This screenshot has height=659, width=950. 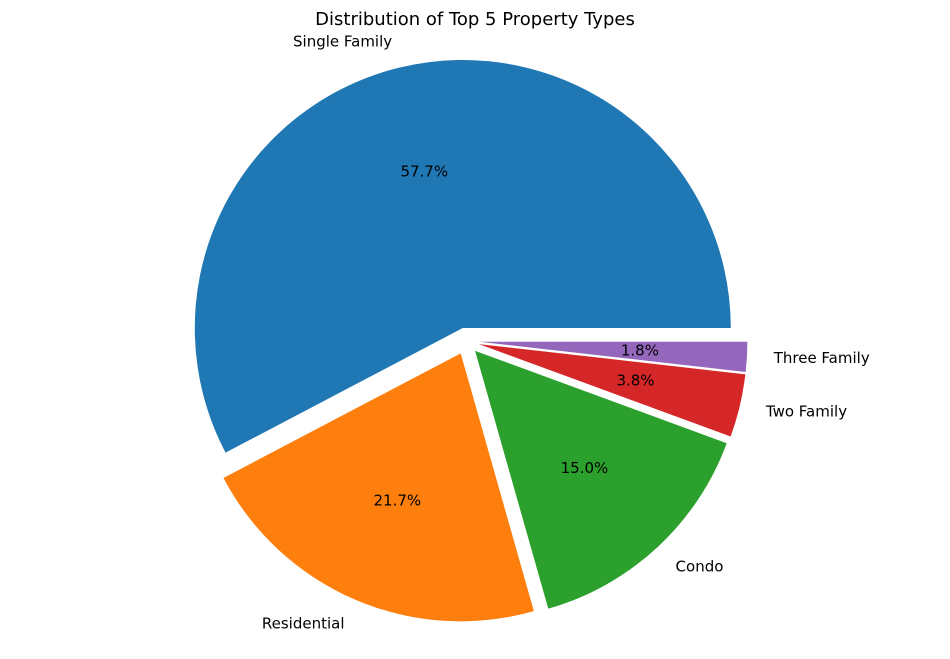 What do you see at coordinates (821, 358) in the screenshot?
I see `category-label: Three Family` at bounding box center [821, 358].